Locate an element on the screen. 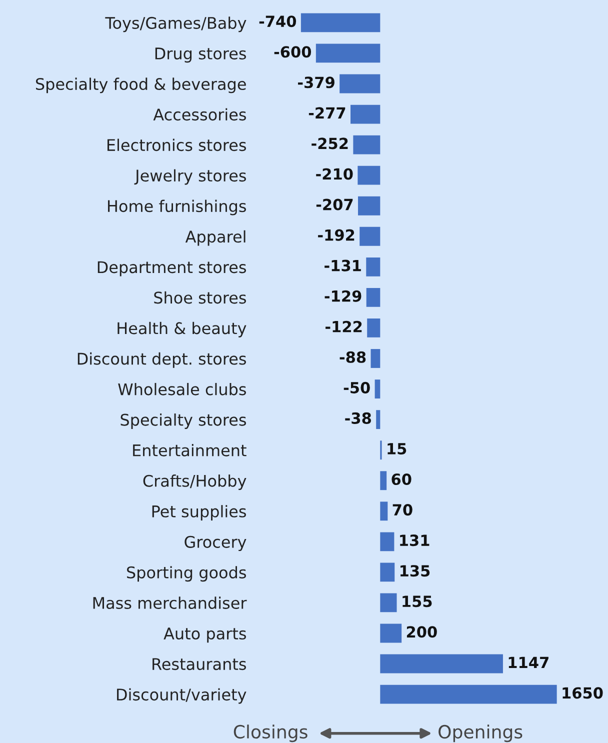 The height and width of the screenshot is (743, 608). y-tick-label: Apparel is located at coordinates (215, 238).